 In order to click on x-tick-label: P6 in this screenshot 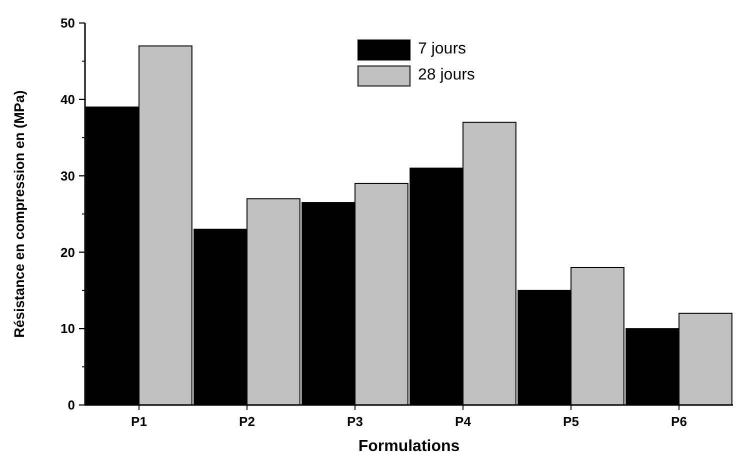, I will do `click(679, 421)`.